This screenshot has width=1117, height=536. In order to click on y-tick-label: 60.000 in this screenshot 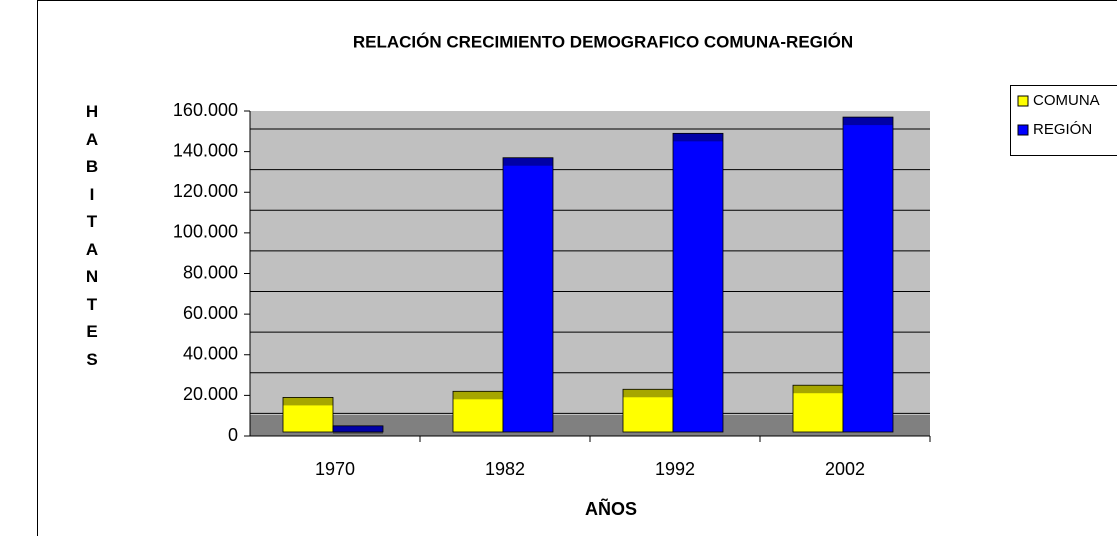, I will do `click(210, 313)`.